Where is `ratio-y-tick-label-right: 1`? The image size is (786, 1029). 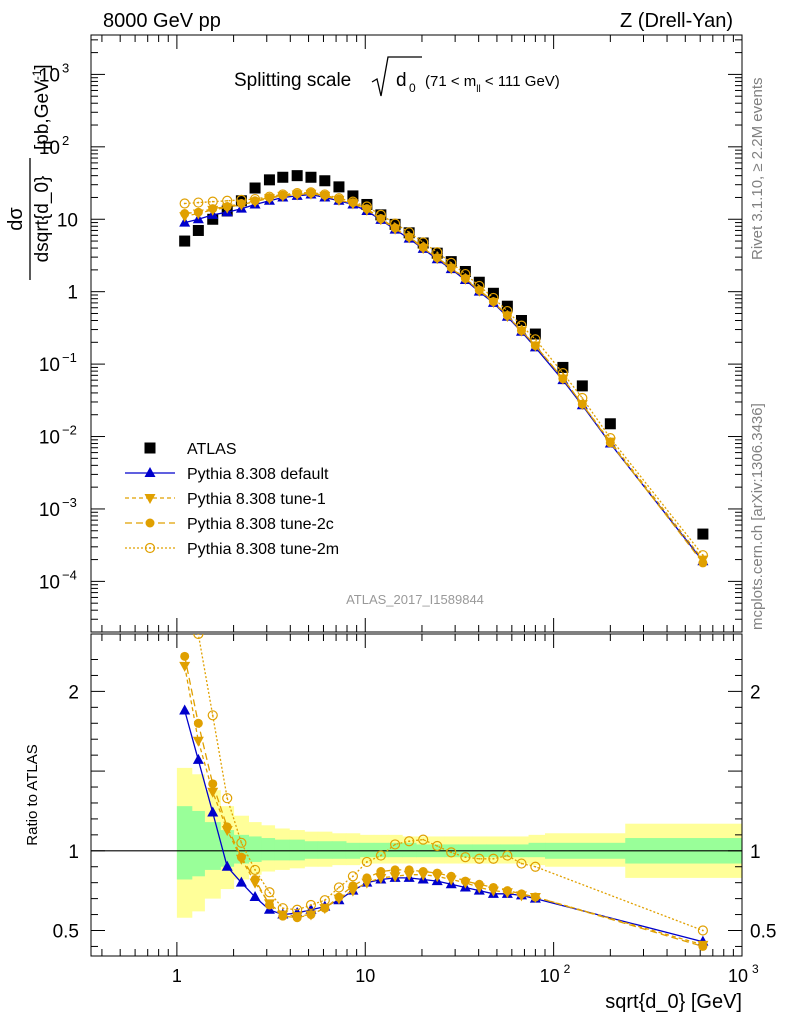 ratio-y-tick-label-right: 1 is located at coordinates (755, 852).